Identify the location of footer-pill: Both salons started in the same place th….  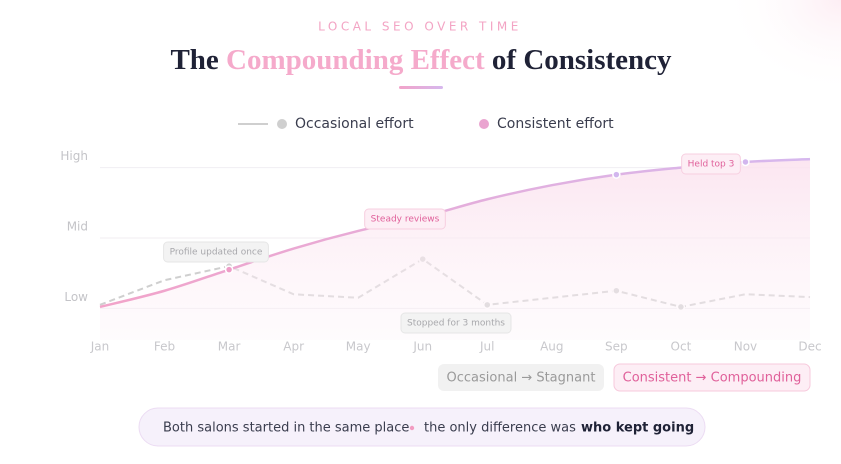
(422, 427).